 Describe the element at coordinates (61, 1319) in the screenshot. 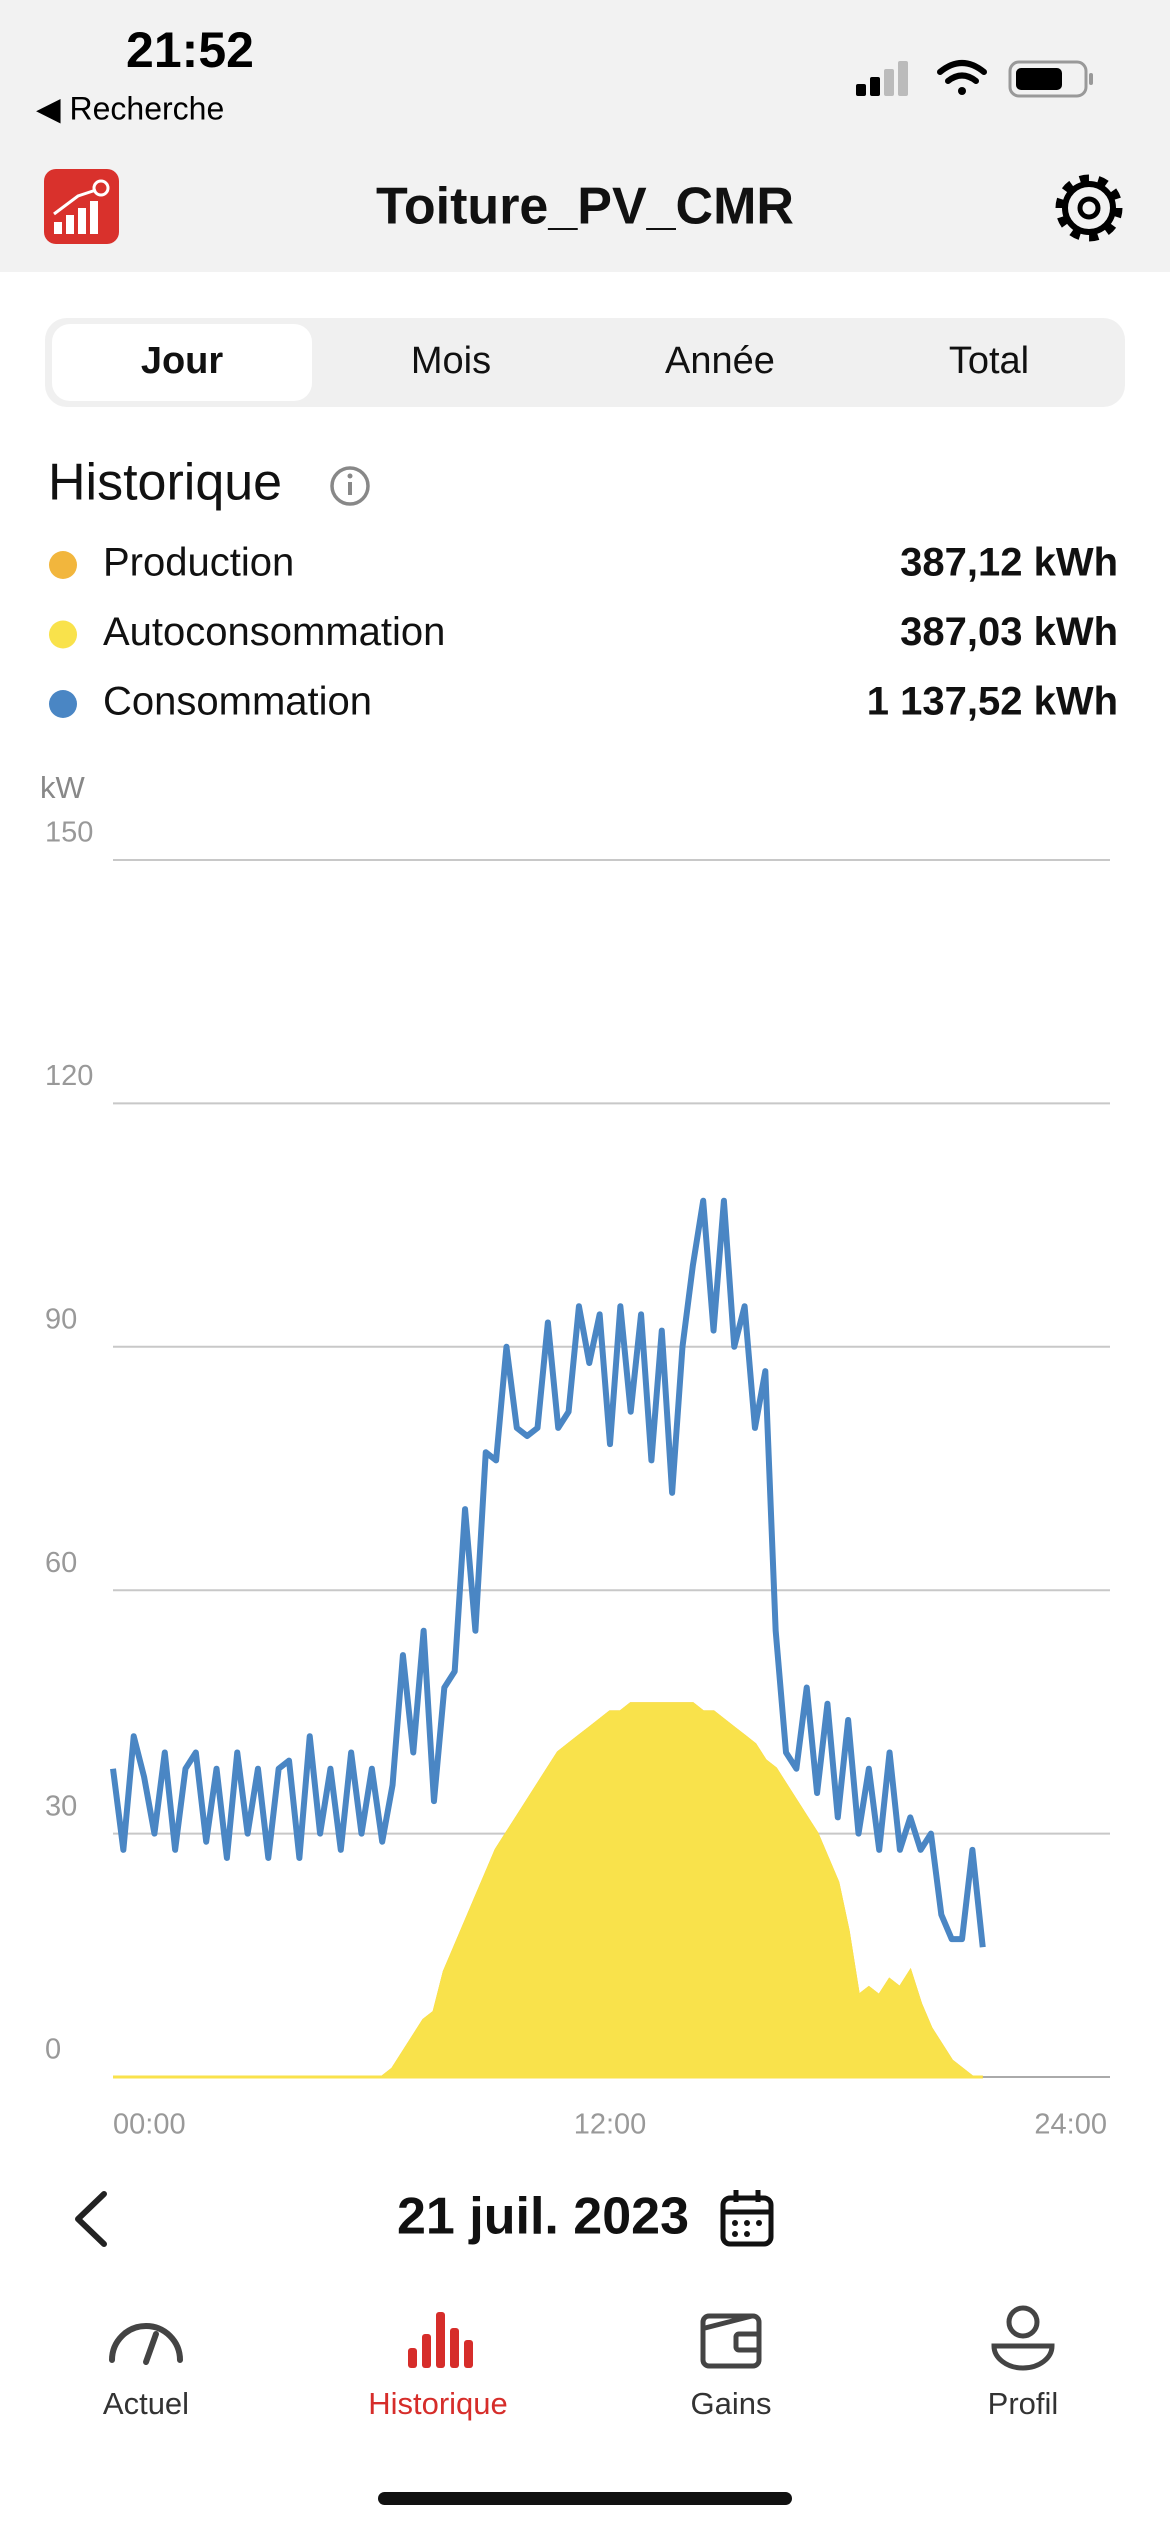

I see `y-tick-label: 90` at that location.